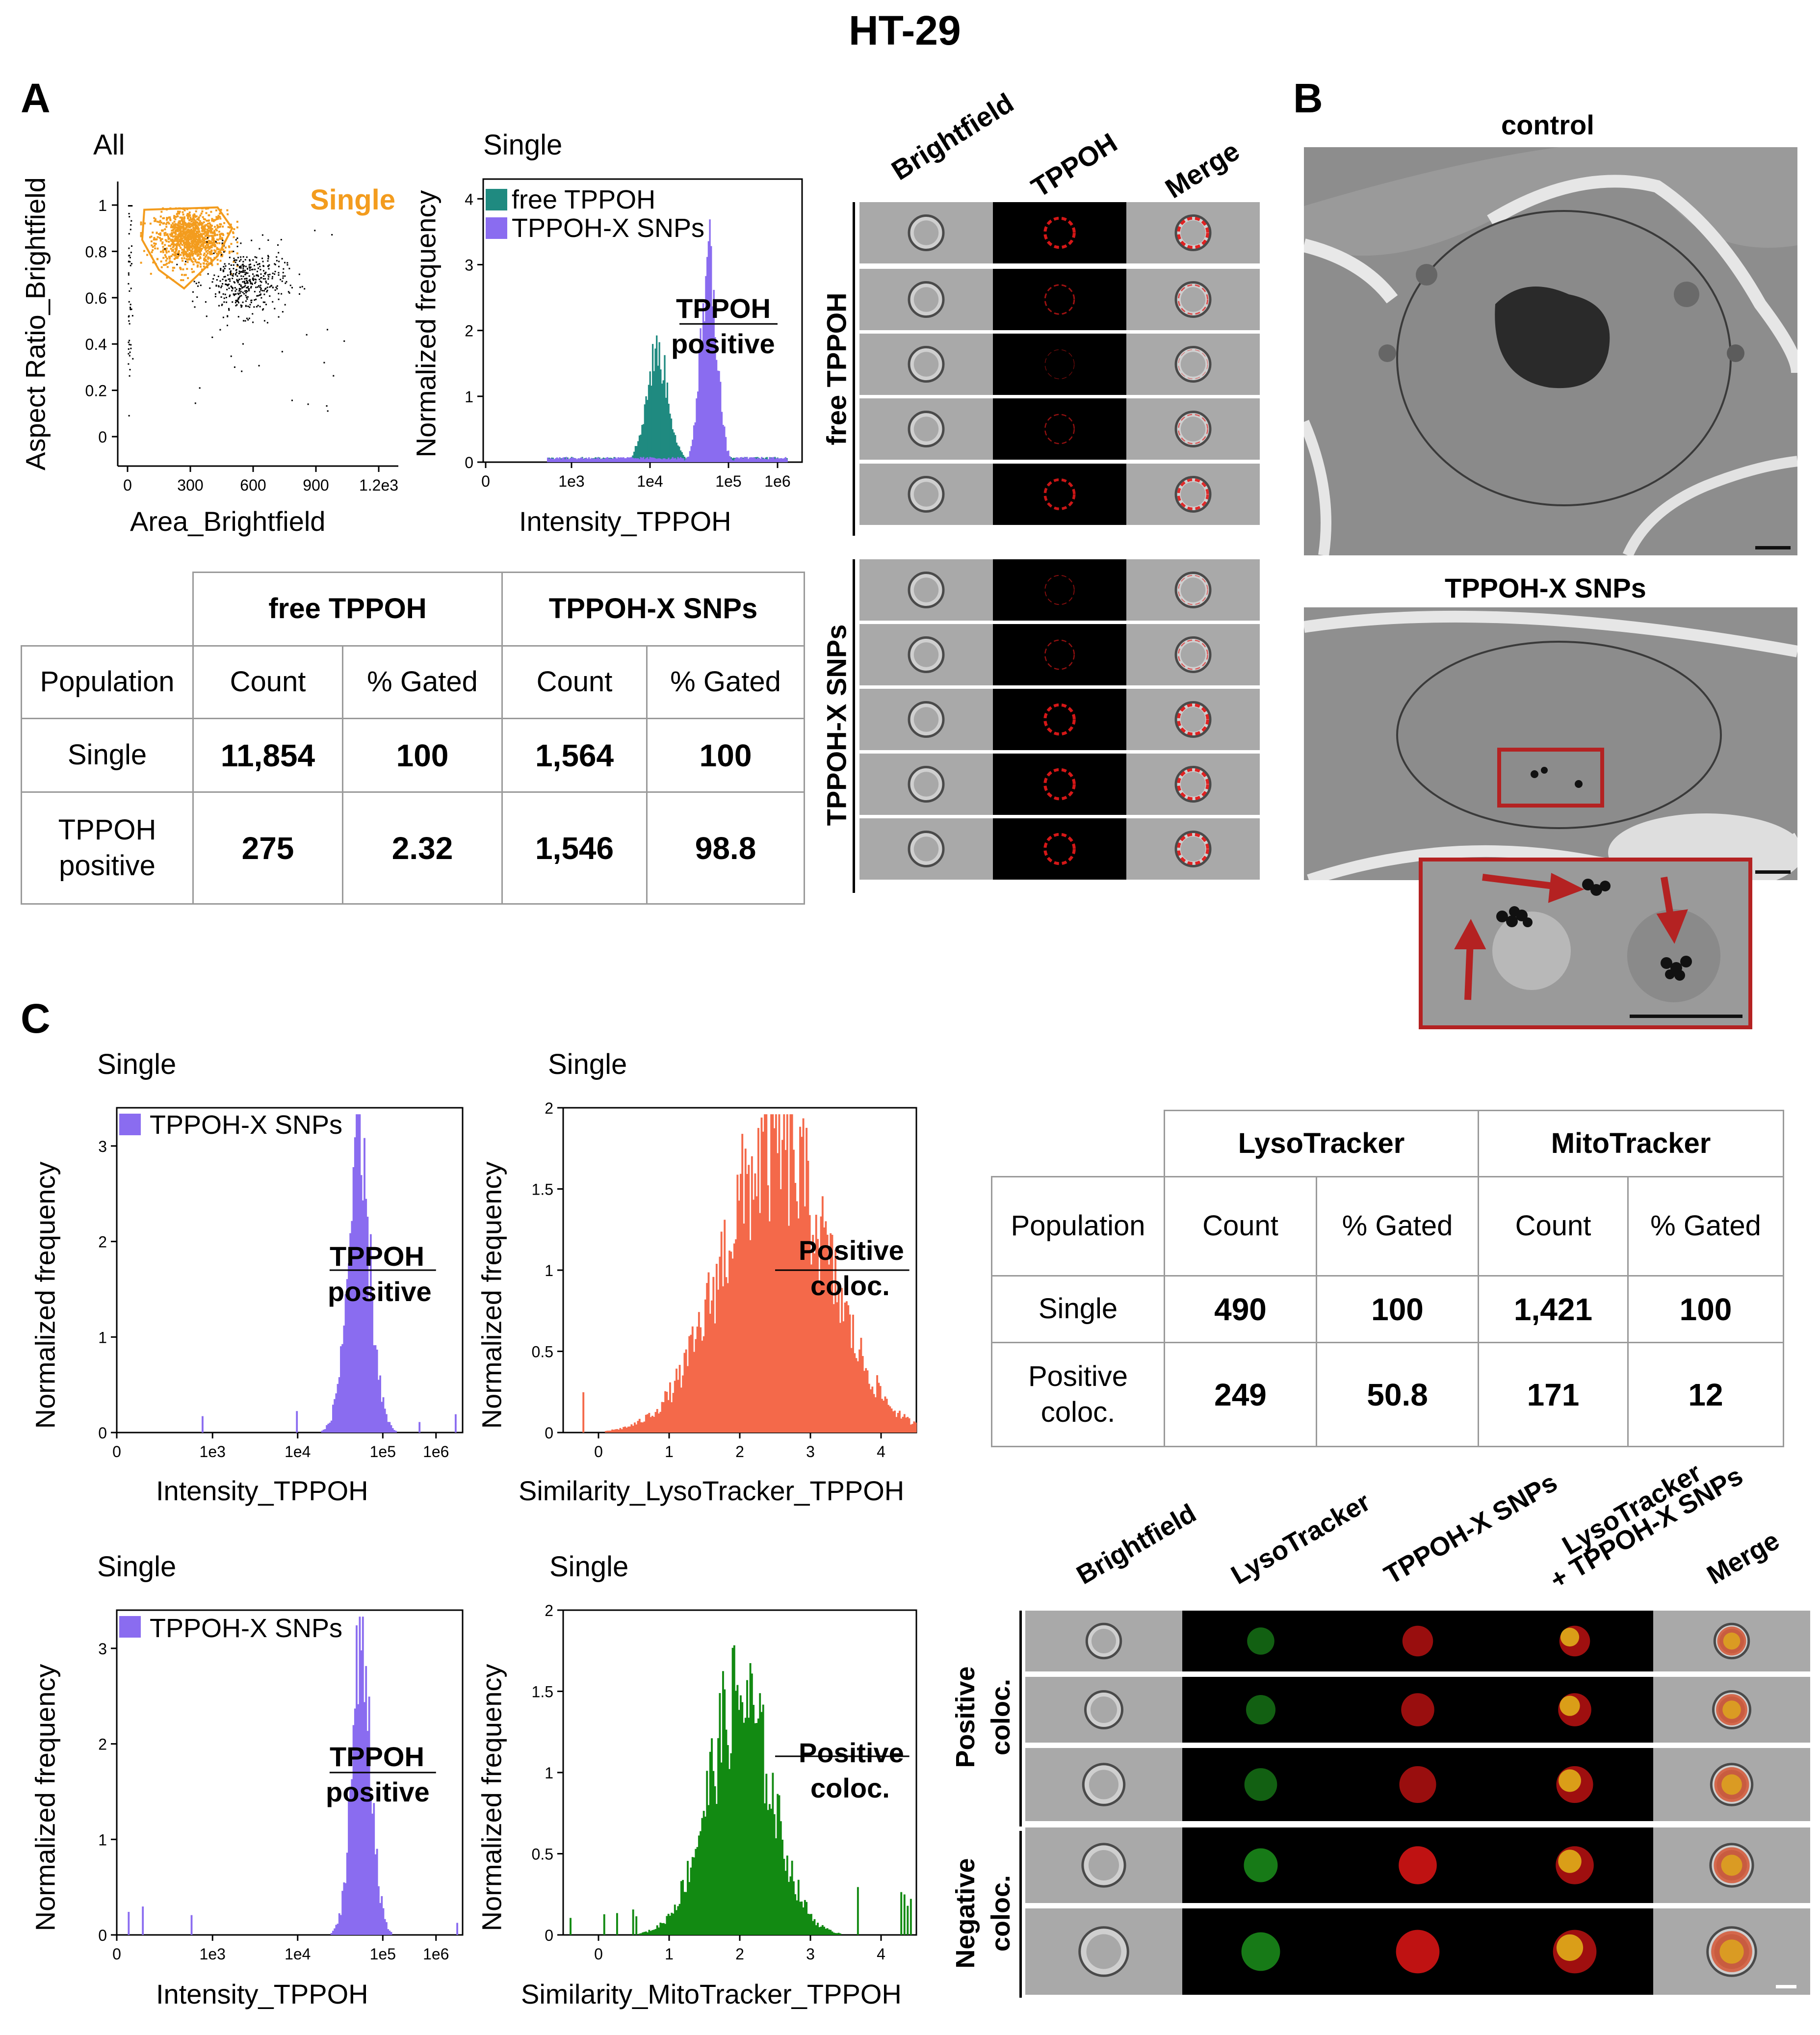  I want to click on hist-x-tick-label: 1e4, so click(298, 1452).